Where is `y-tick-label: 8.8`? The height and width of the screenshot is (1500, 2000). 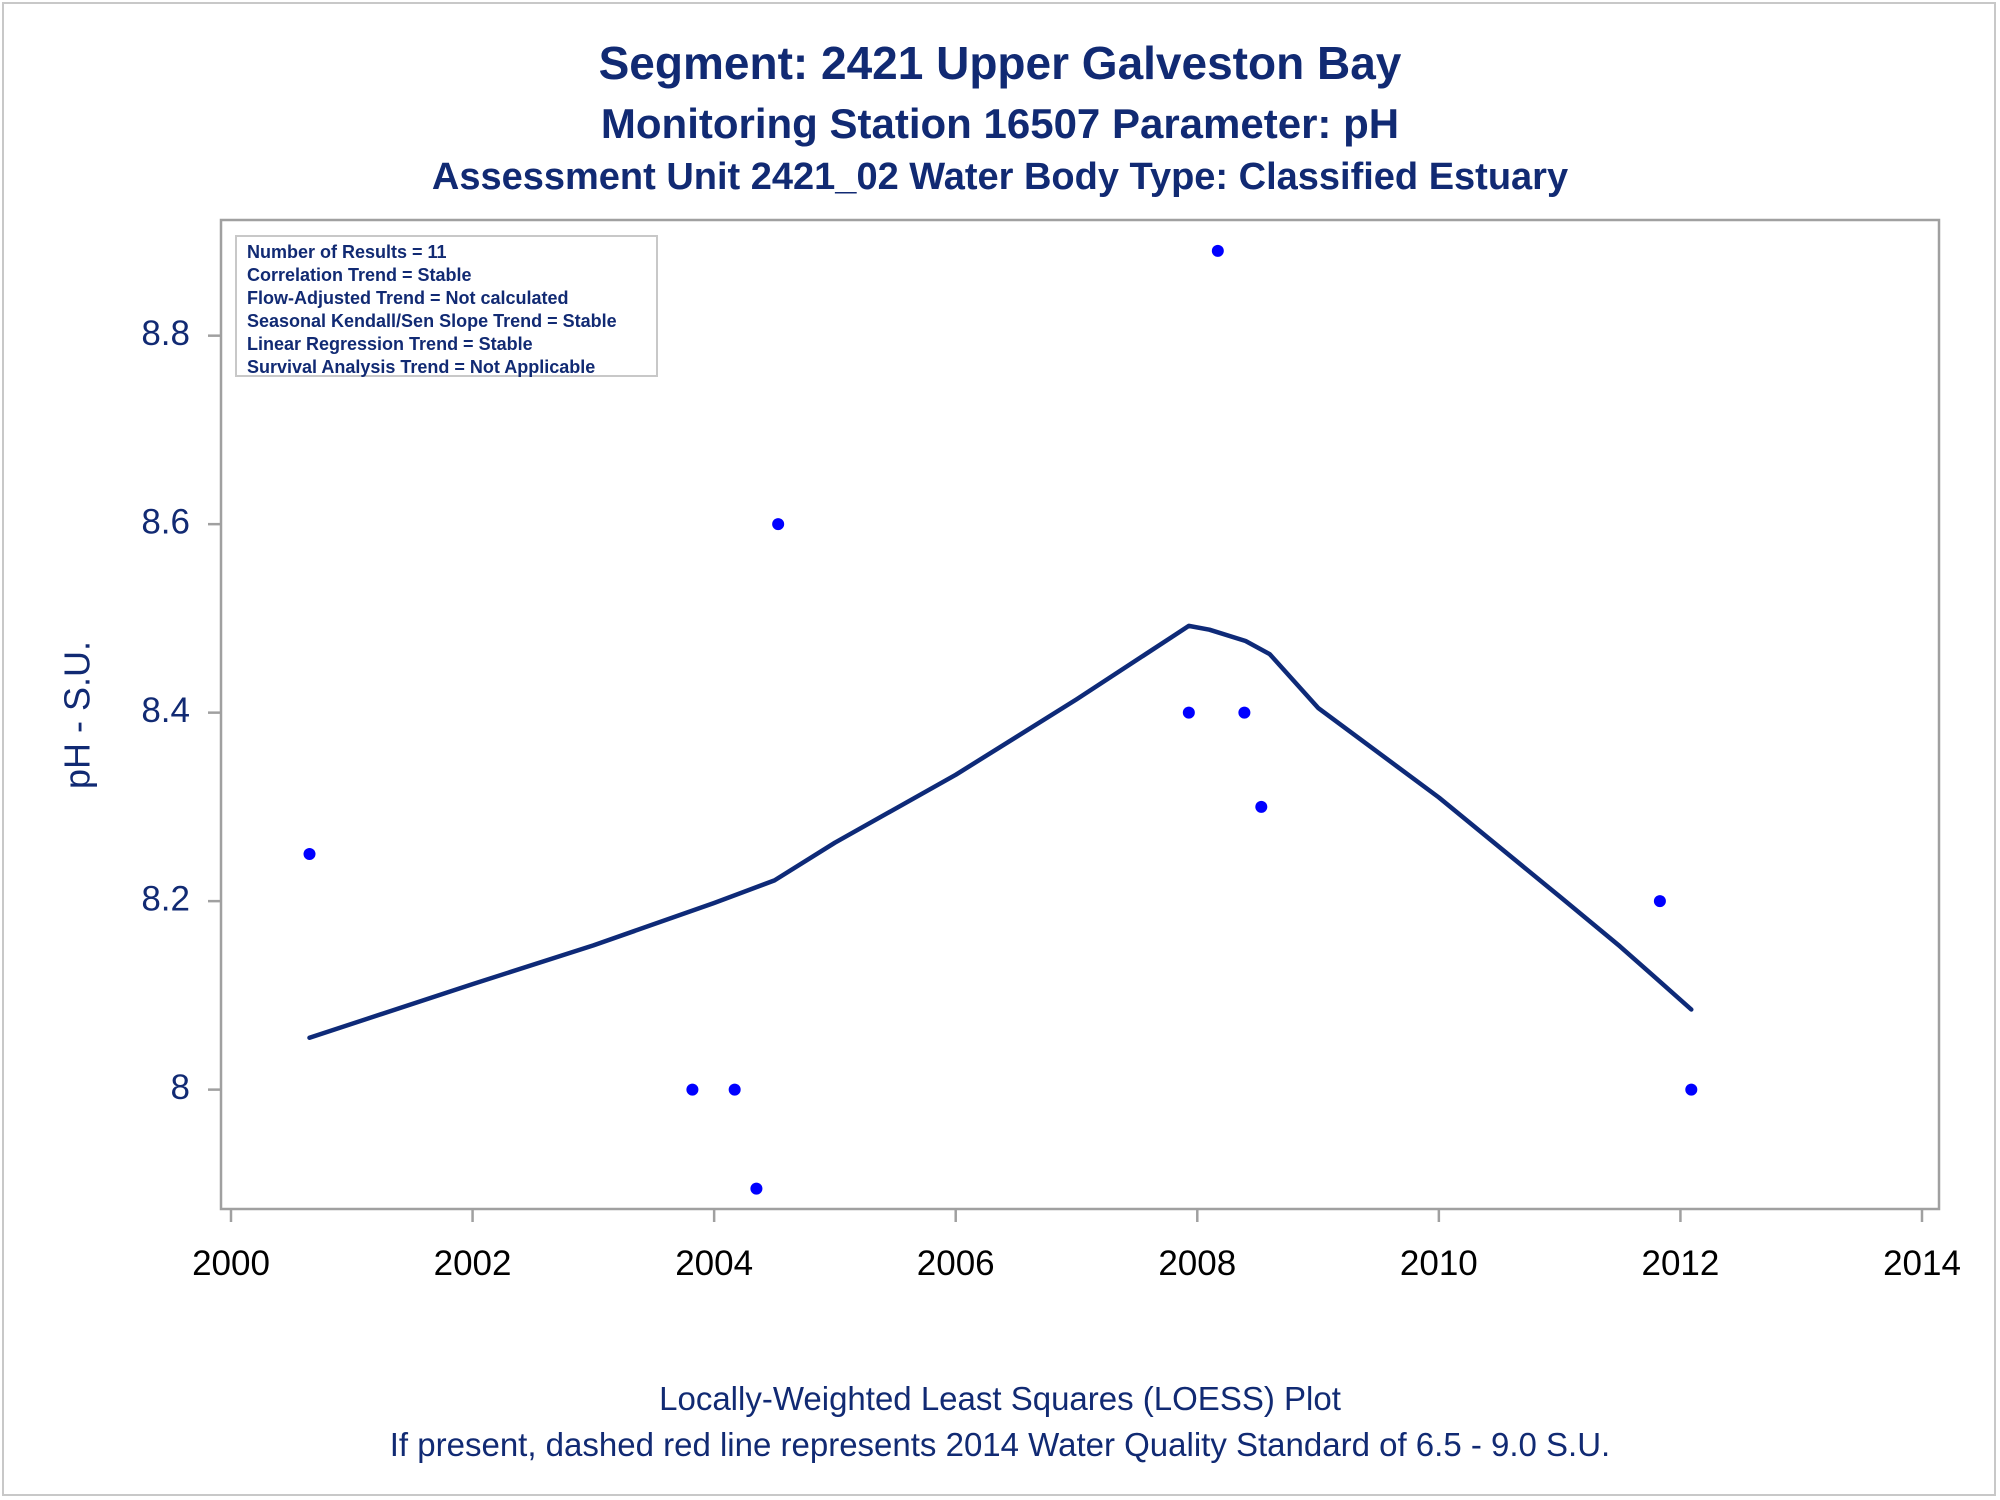 y-tick-label: 8.8 is located at coordinates (165, 333).